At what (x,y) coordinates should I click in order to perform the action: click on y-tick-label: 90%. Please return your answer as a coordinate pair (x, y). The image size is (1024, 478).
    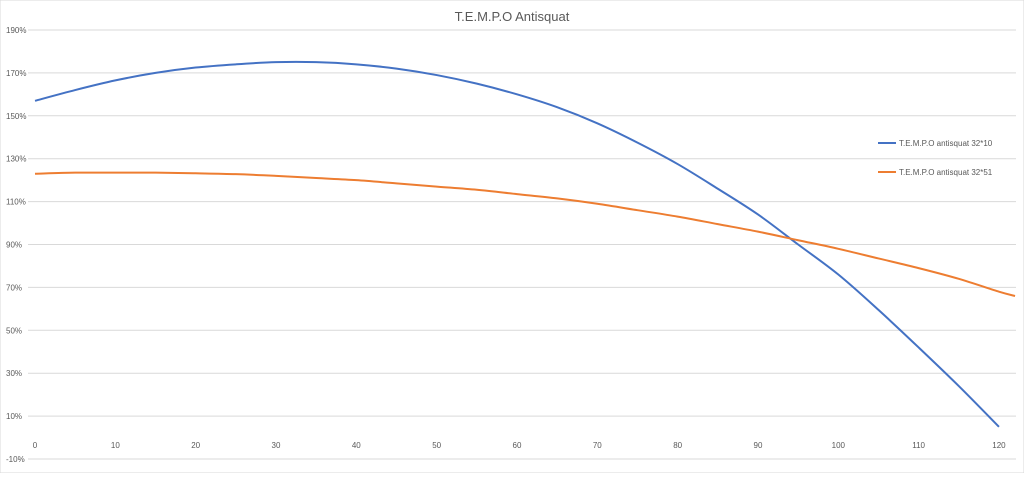
    Looking at the image, I should click on (14, 245).